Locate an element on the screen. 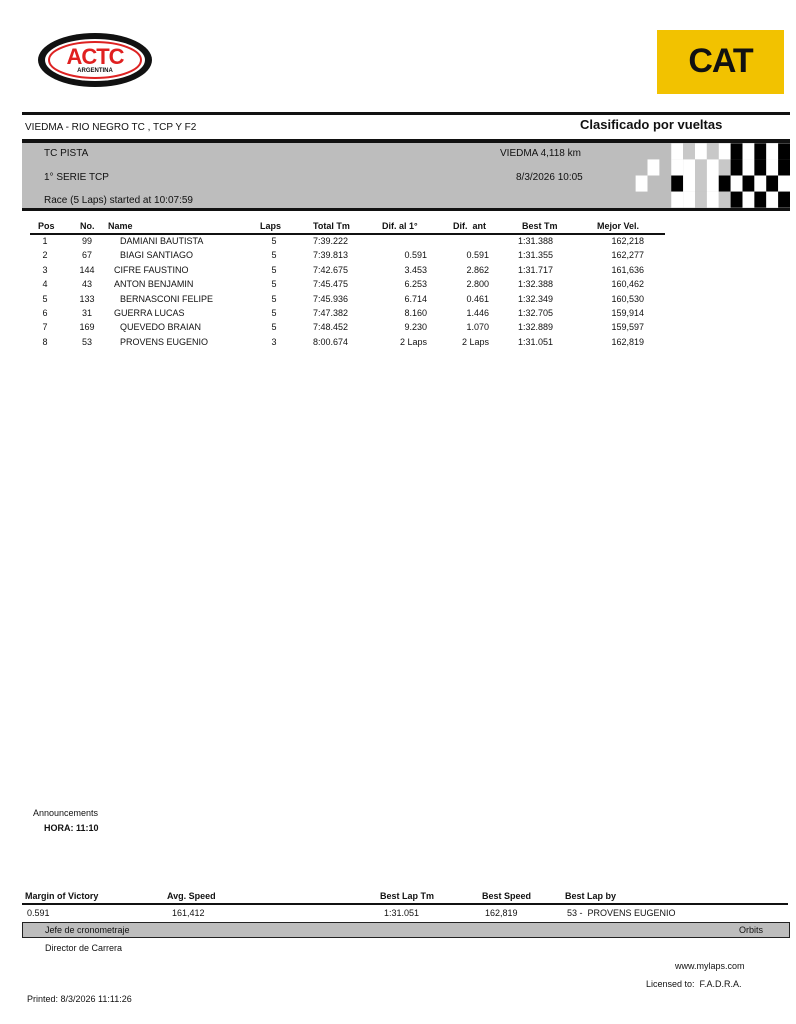 The height and width of the screenshot is (1024, 796). race-director: Director de Carrera is located at coordinates (84, 948).